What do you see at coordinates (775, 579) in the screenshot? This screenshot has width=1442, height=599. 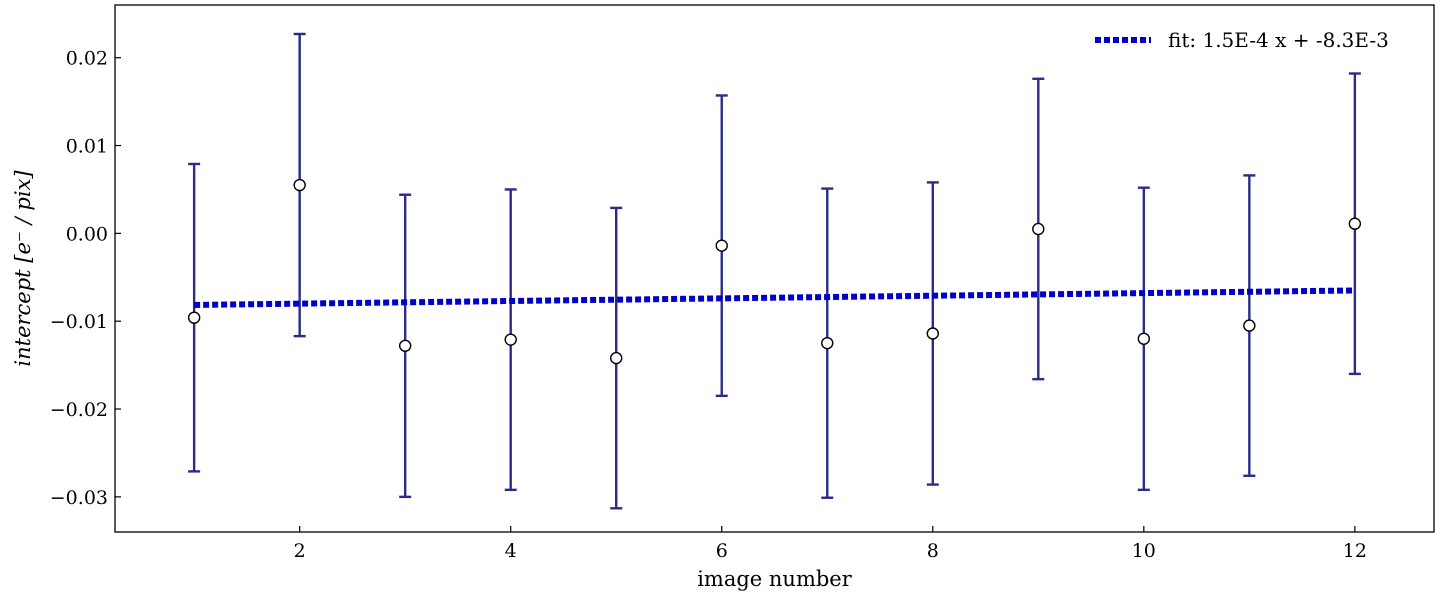 I see `x-axis-label: image number` at bounding box center [775, 579].